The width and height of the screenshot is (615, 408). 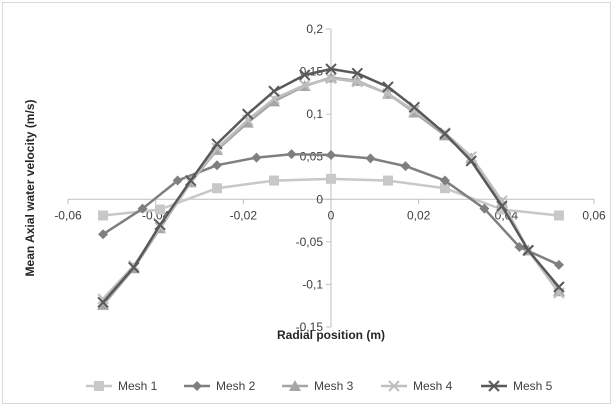 I want to click on y-tick-label: -0,05, so click(x=310, y=242).